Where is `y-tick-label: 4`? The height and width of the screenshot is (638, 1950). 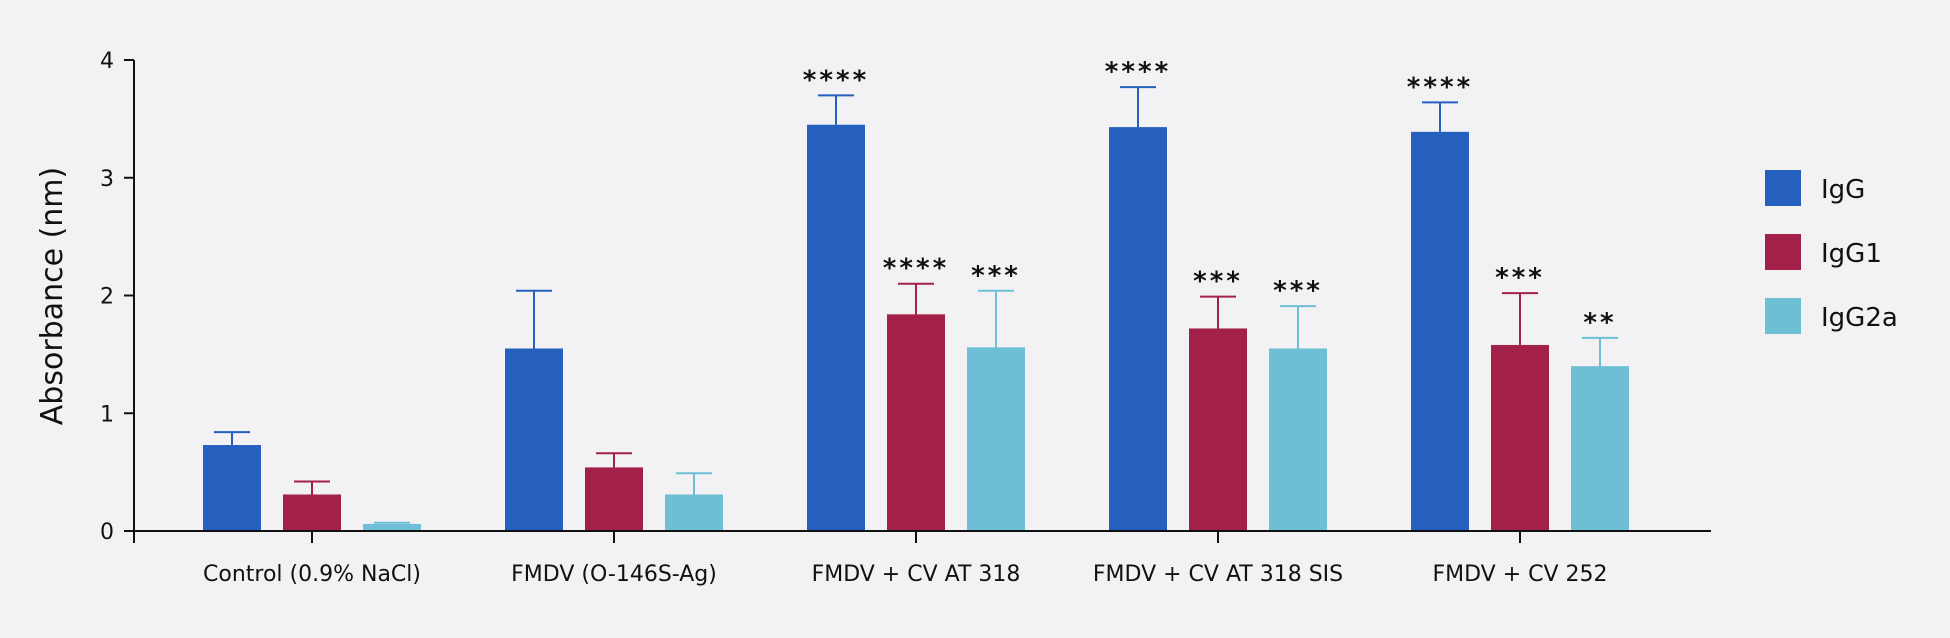
y-tick-label: 4 is located at coordinates (107, 61).